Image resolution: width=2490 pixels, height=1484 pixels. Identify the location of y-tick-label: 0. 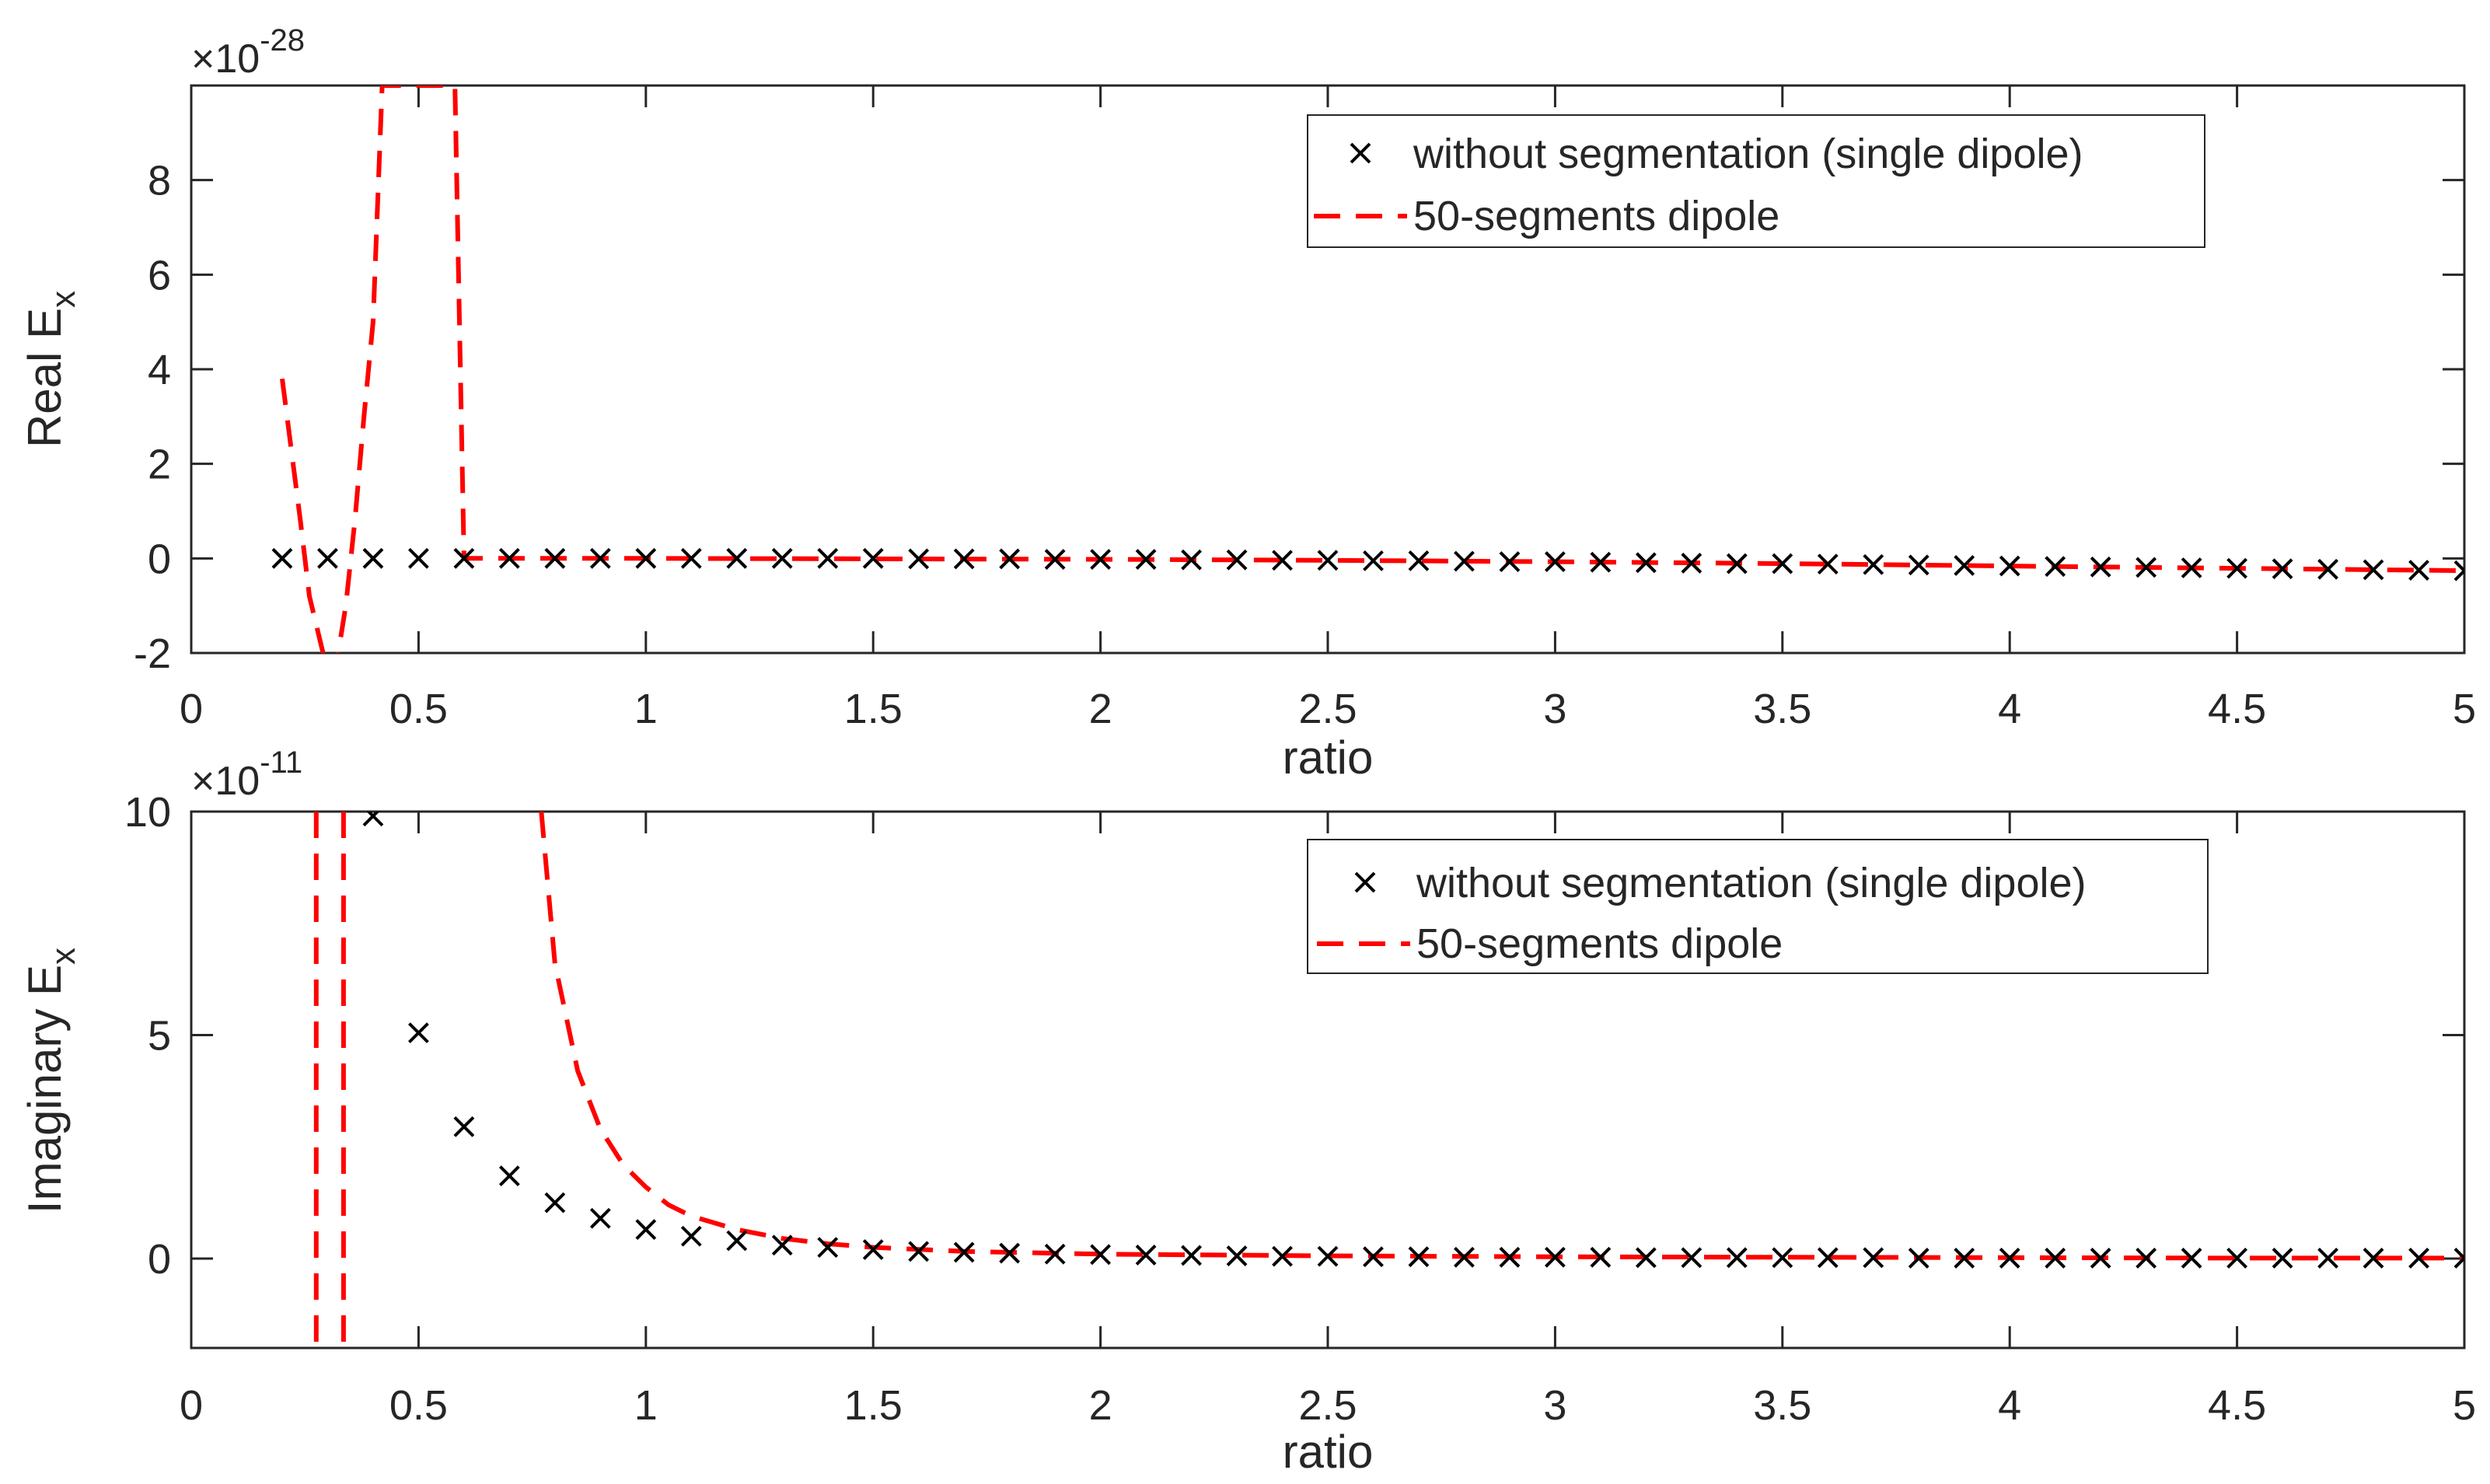
(159, 559).